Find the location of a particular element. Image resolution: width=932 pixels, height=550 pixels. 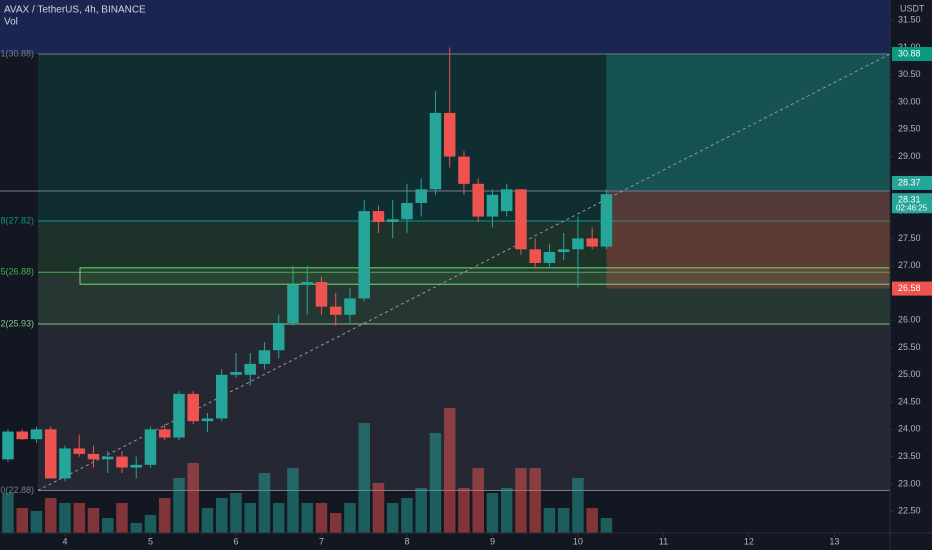

price-tag-label: 26.58 is located at coordinates (909, 288).